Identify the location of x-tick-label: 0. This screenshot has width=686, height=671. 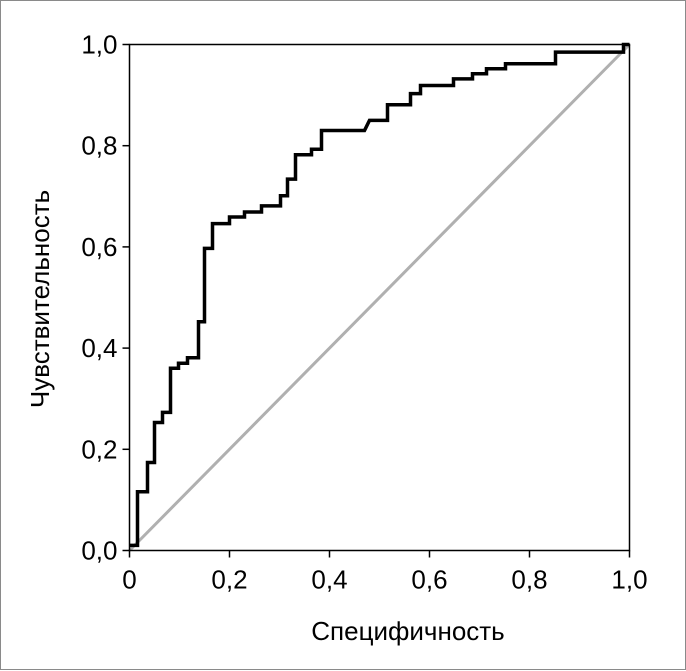
(129, 580).